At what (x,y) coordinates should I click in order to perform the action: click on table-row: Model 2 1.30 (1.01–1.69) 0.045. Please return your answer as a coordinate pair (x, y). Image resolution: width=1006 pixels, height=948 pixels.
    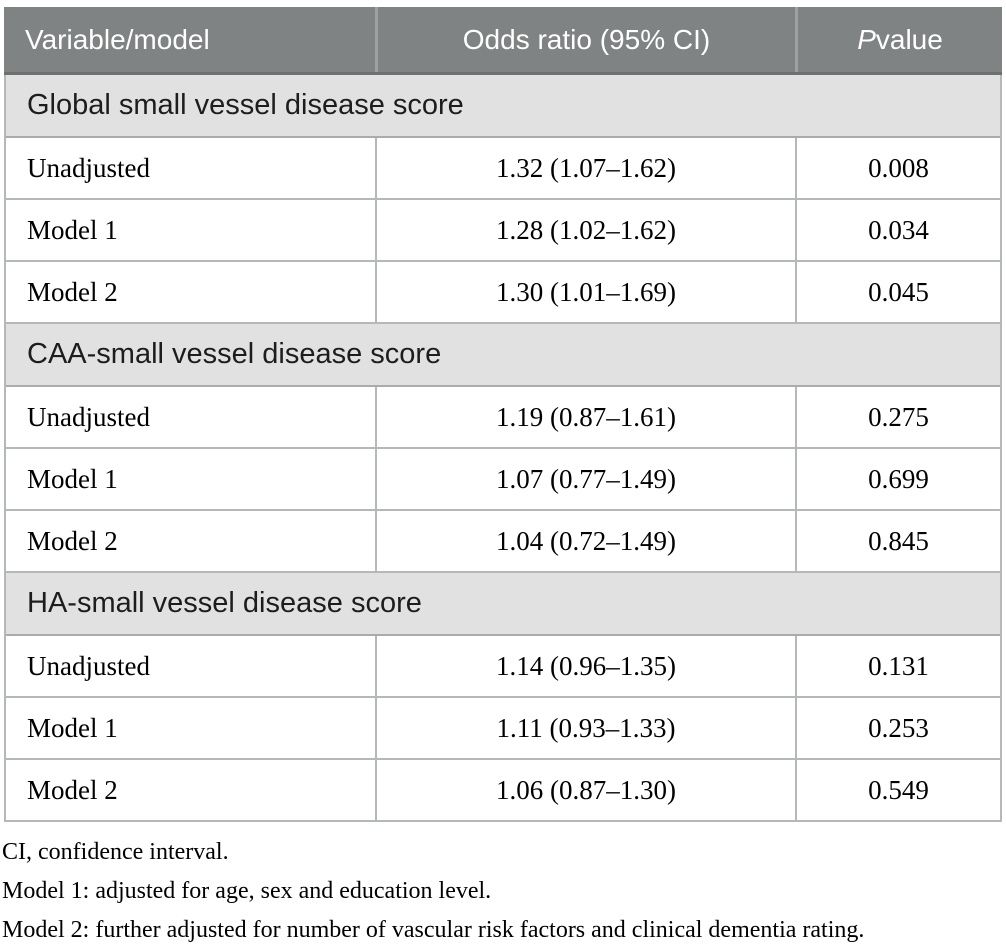
    Looking at the image, I should click on (503, 293).